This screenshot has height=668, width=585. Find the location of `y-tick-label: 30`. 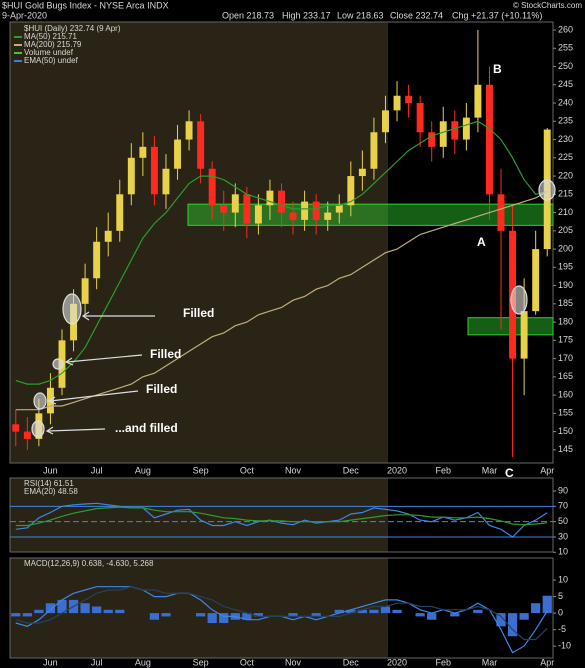

y-tick-label: 30 is located at coordinates (563, 536).